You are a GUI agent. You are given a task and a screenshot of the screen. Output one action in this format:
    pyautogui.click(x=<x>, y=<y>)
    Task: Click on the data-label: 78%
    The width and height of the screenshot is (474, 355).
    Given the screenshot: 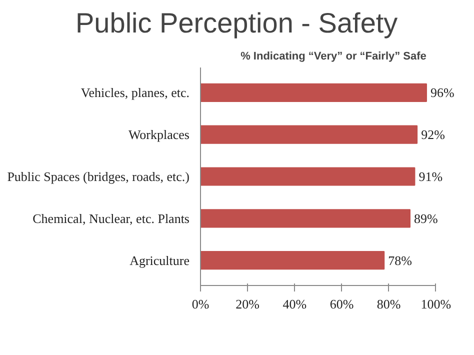 What is the action you would take?
    pyautogui.click(x=400, y=260)
    